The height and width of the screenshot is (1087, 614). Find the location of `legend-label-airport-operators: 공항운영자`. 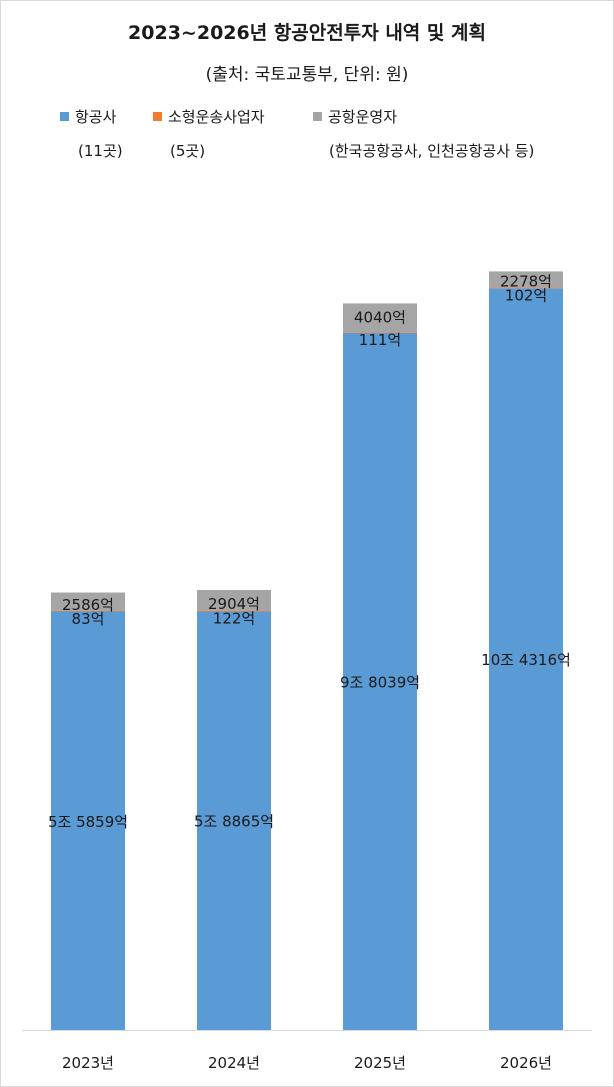

legend-label-airport-operators: 공항운영자 is located at coordinates (363, 117).